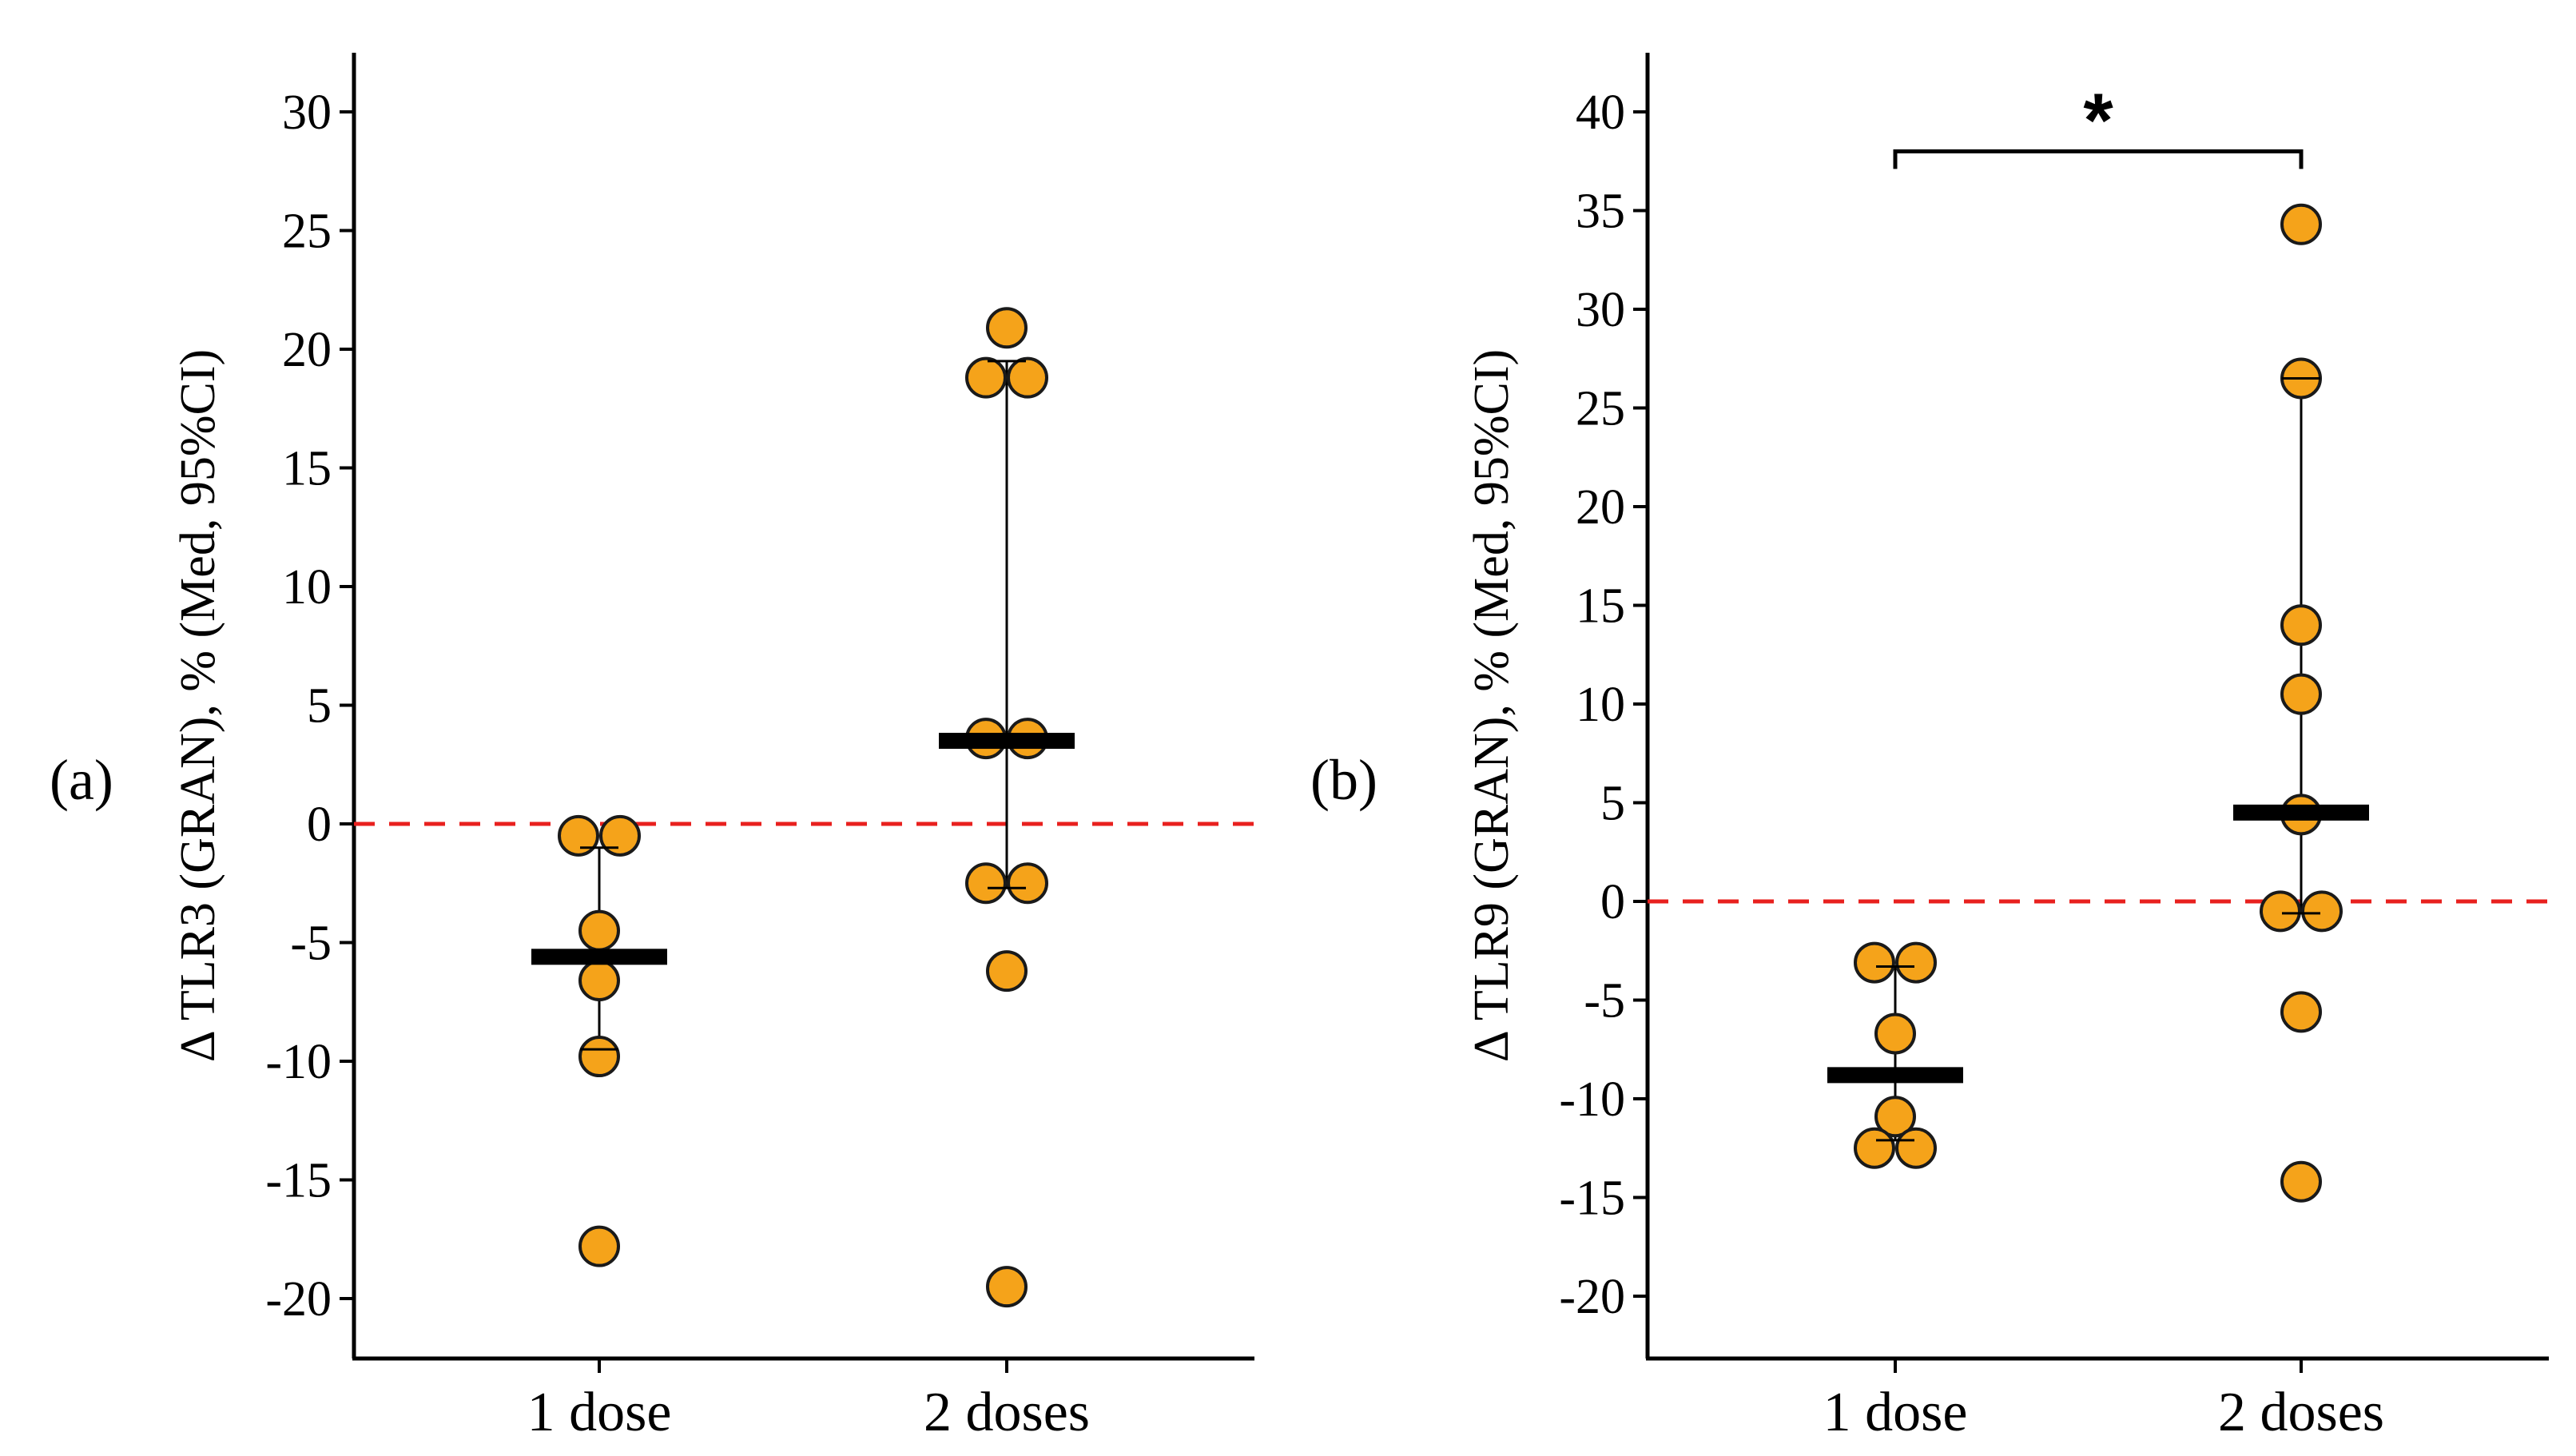 Image resolution: width=2576 pixels, height=1456 pixels. Describe the element at coordinates (2098, 120) in the screenshot. I see `significance-marker: *` at that location.